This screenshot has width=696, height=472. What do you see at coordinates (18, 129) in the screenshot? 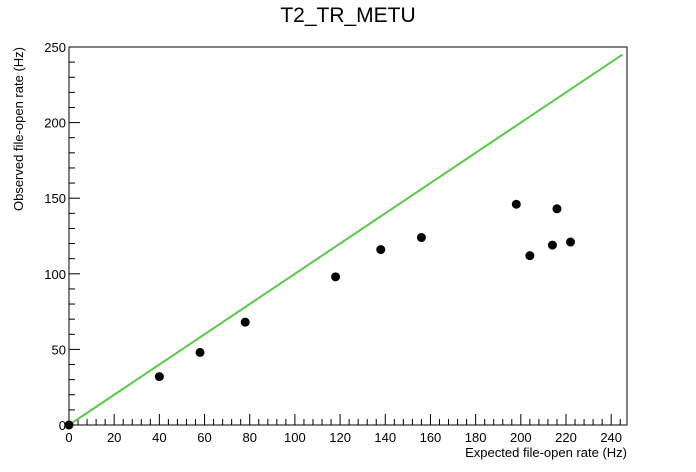
I see `y-axis-label: Observed file-open rate (Hz)` at bounding box center [18, 129].